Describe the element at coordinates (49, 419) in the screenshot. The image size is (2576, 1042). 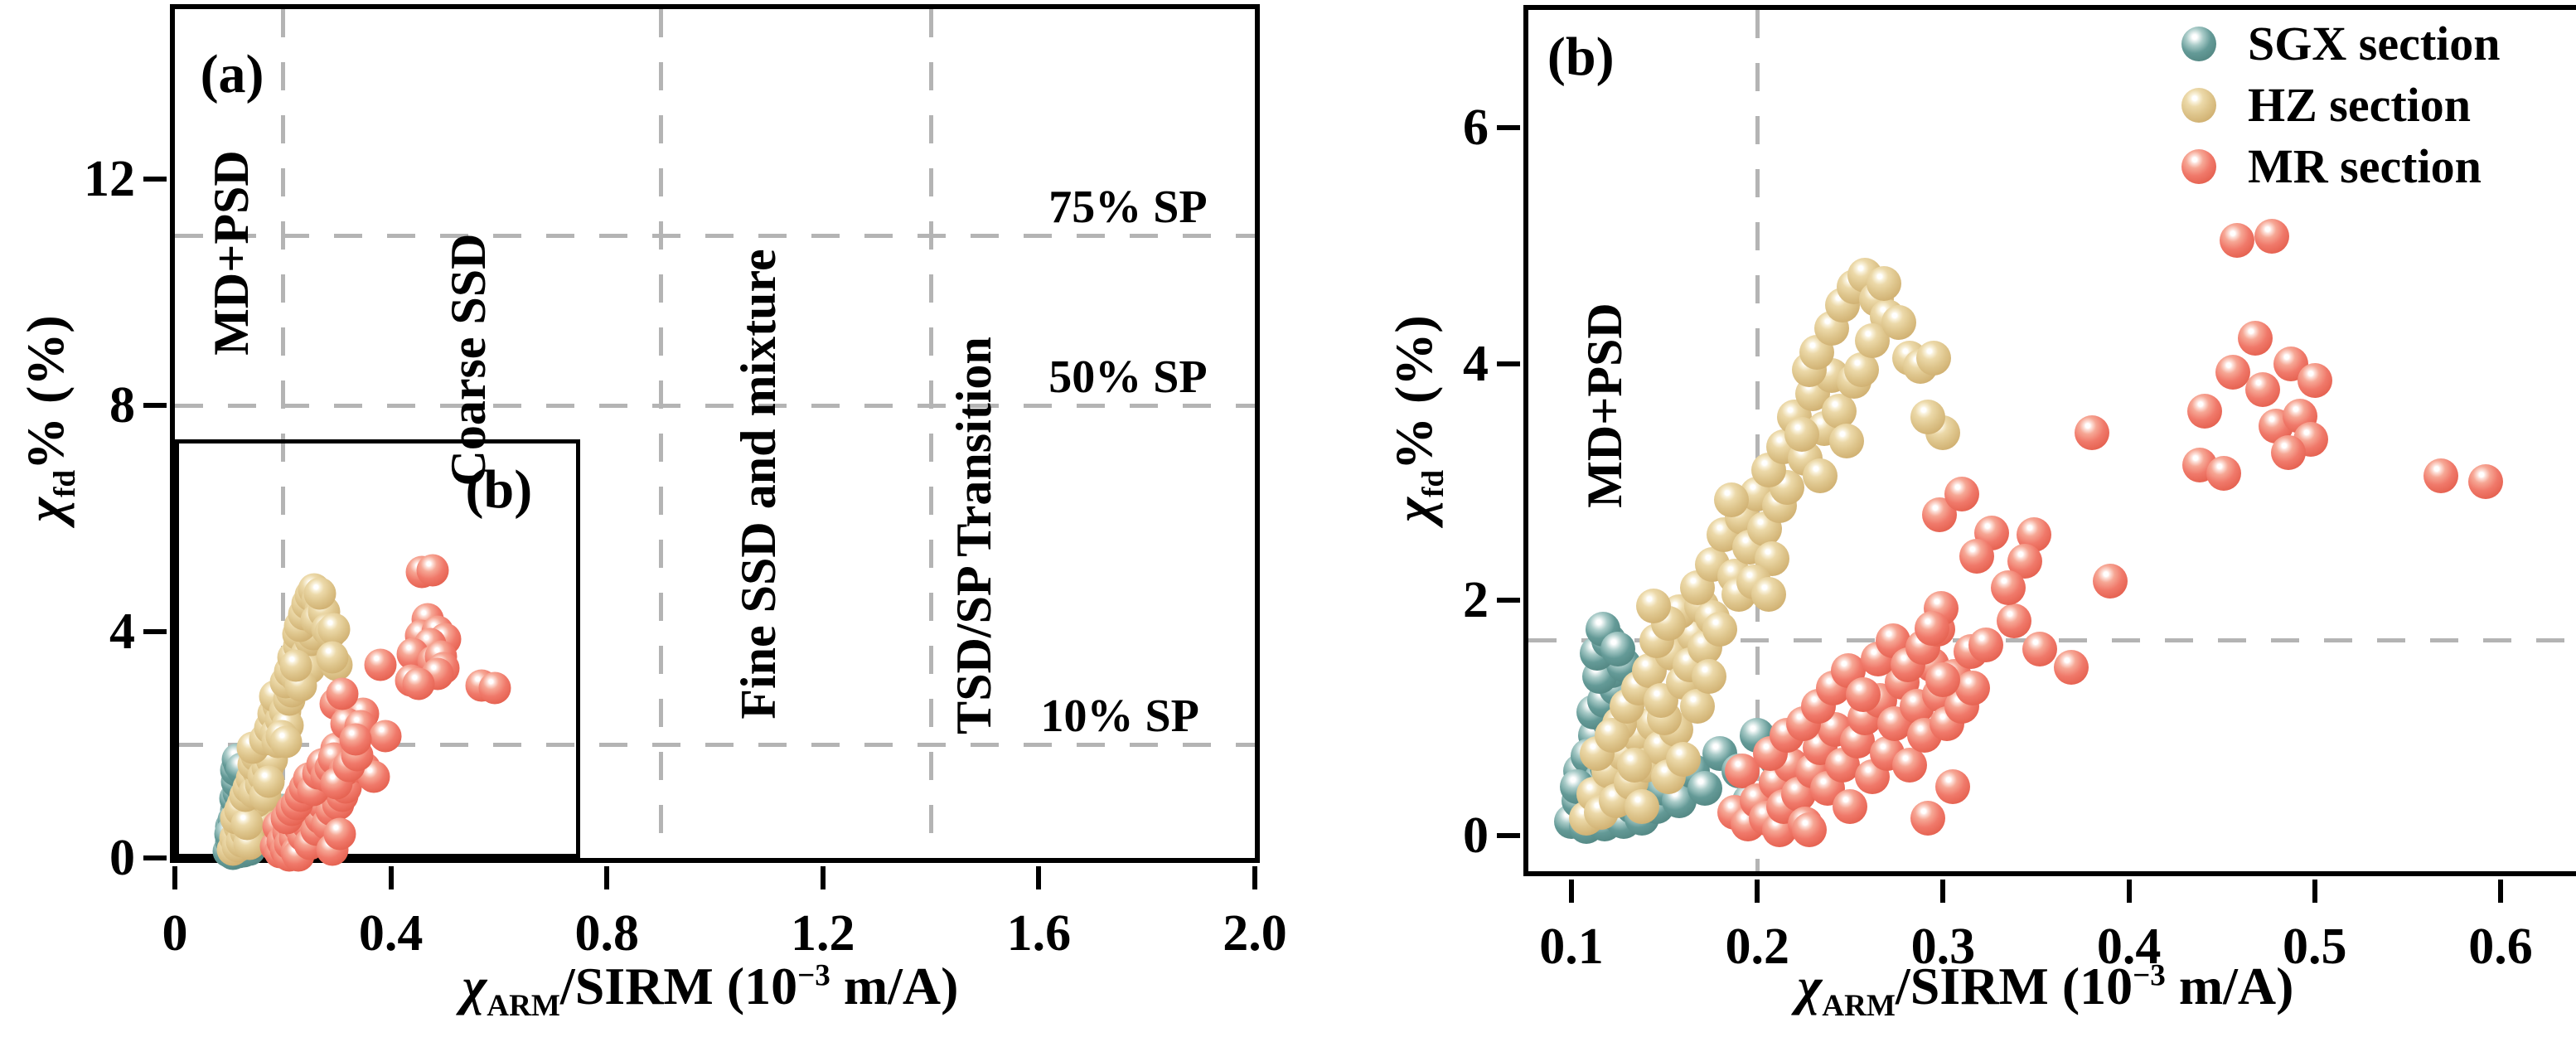
I see `panel-a-y-axis-label: χfd% (%)` at that location.